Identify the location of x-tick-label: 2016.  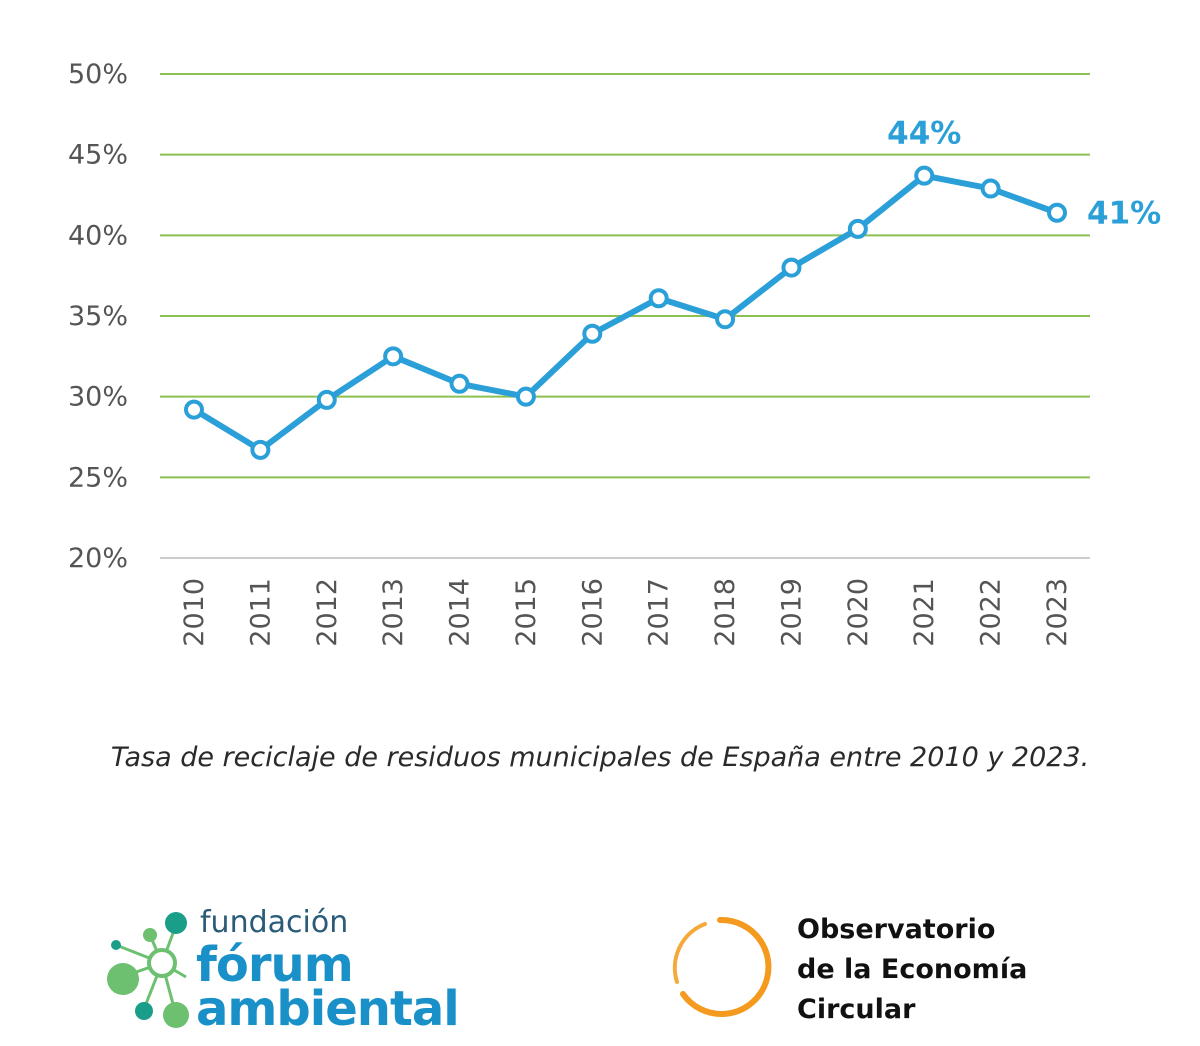
(592, 612).